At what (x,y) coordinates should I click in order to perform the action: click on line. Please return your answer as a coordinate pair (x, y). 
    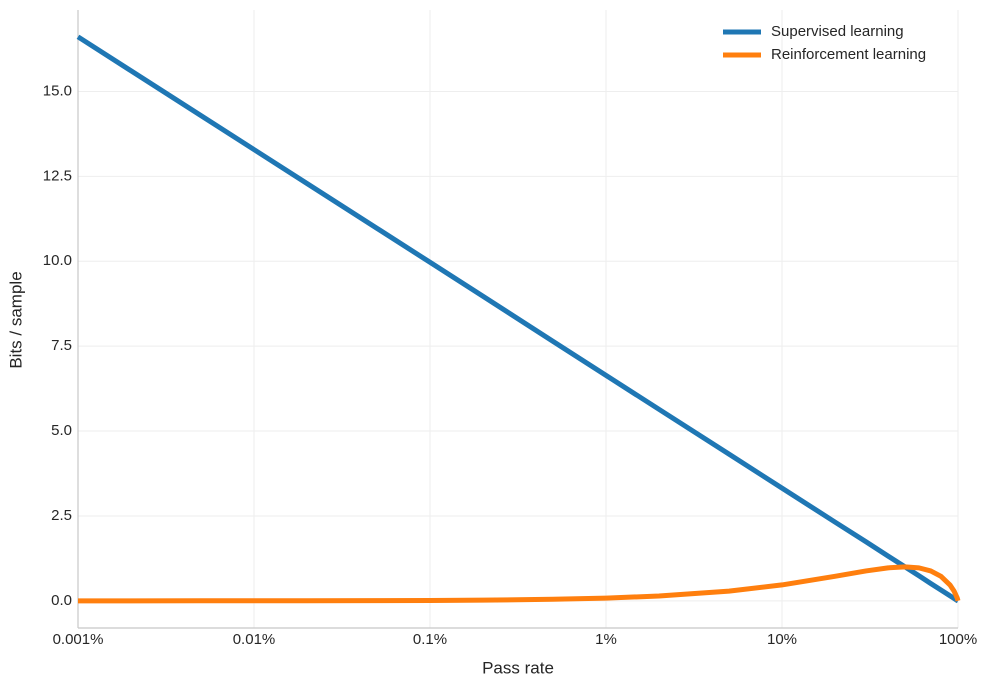
    Looking at the image, I should click on (519, 584).